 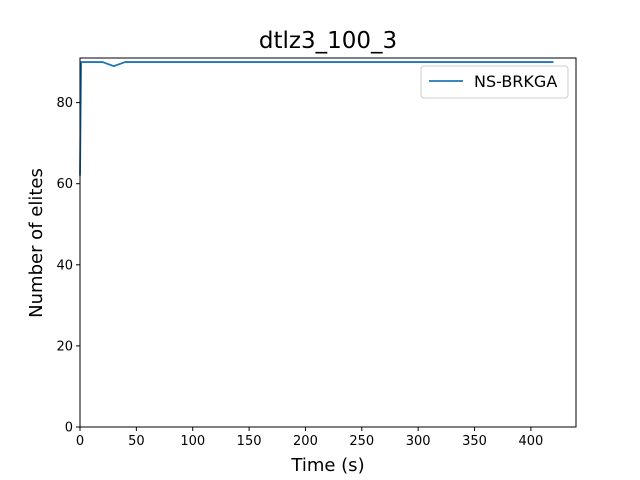 What do you see at coordinates (192, 441) in the screenshot?
I see `x-tick-label: 100` at bounding box center [192, 441].